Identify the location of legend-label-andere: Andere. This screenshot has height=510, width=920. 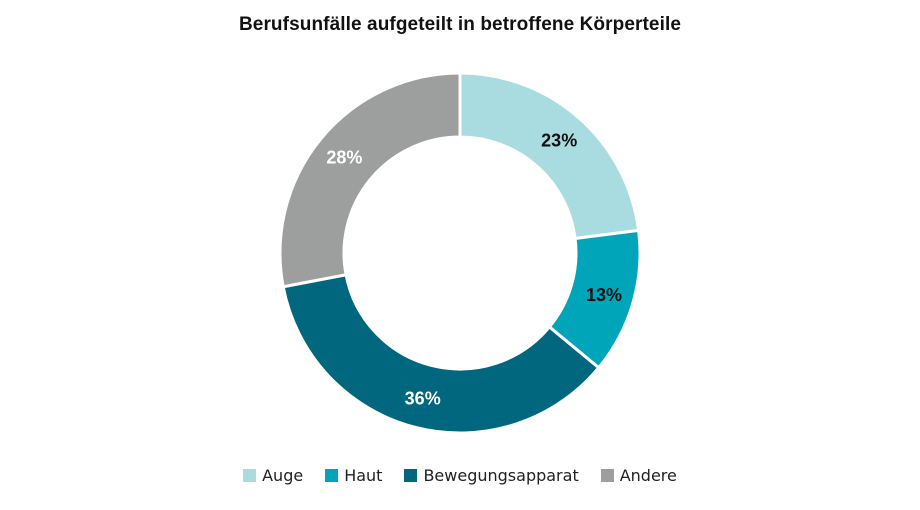
(648, 475).